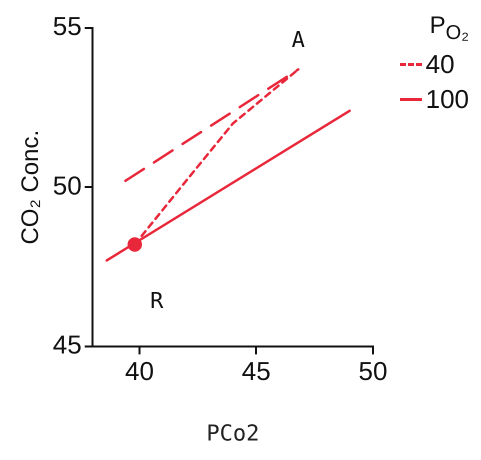 The image size is (481, 460). What do you see at coordinates (233, 434) in the screenshot?
I see `x-axis-title: PCo2` at bounding box center [233, 434].